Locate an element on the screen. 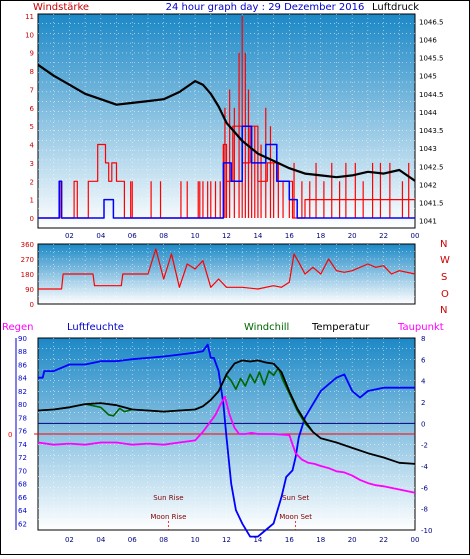 The height and width of the screenshot is (559, 470). wind-axis-tick: 7 is located at coordinates (32, 90).